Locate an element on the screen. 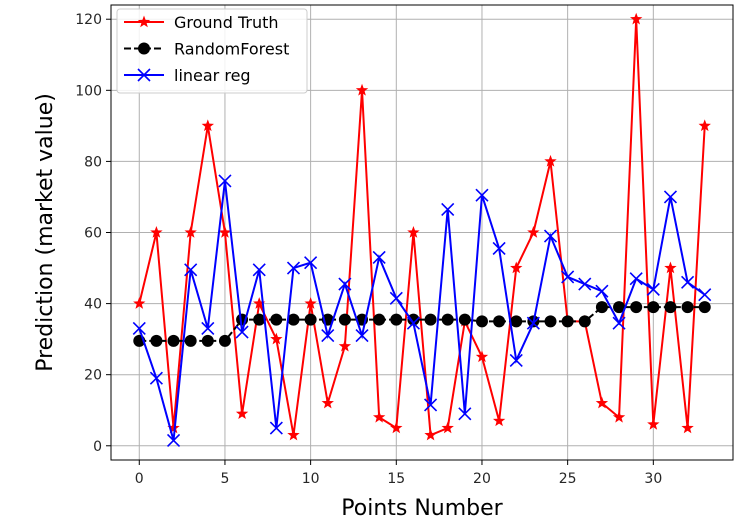 This screenshot has width=752, height=524. y-tick-label: 60 is located at coordinates (93, 234).